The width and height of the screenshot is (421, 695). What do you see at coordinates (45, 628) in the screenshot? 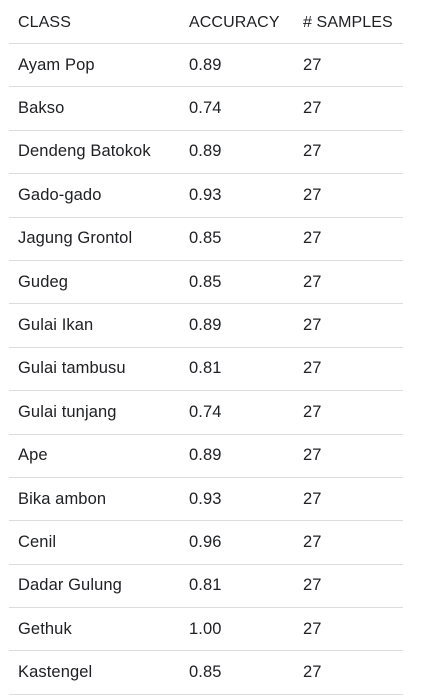
I see `cell-class: Gethuk` at bounding box center [45, 628].